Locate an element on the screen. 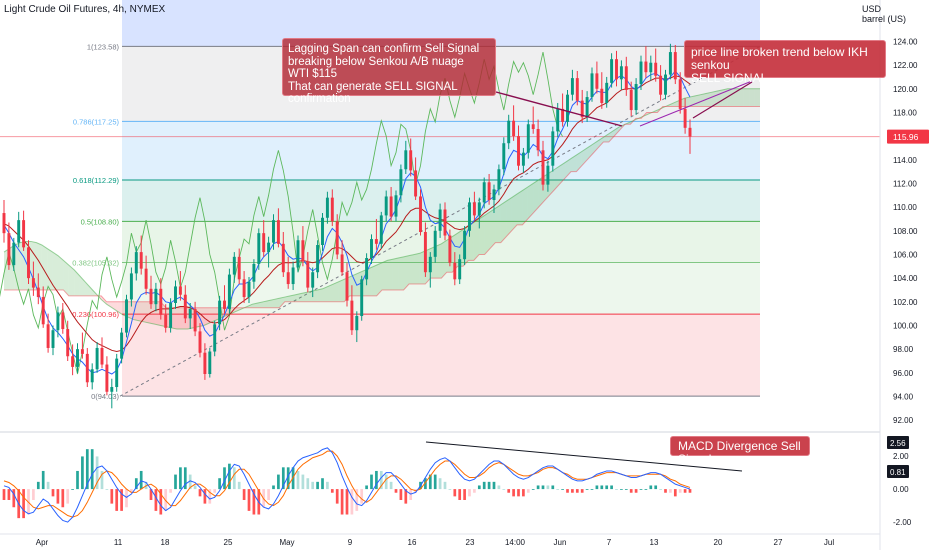 The image size is (932, 550). price-tick-label: 122.00 is located at coordinates (905, 65).